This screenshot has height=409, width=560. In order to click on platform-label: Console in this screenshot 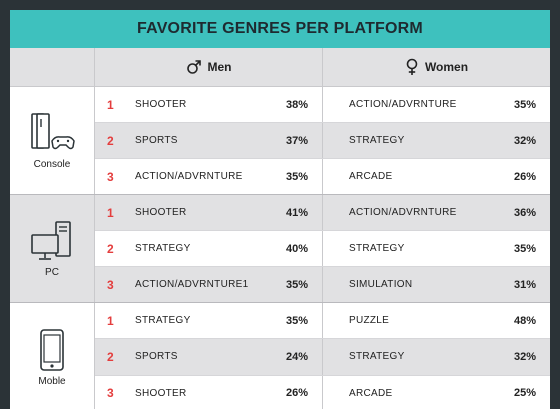, I will do `click(52, 164)`.